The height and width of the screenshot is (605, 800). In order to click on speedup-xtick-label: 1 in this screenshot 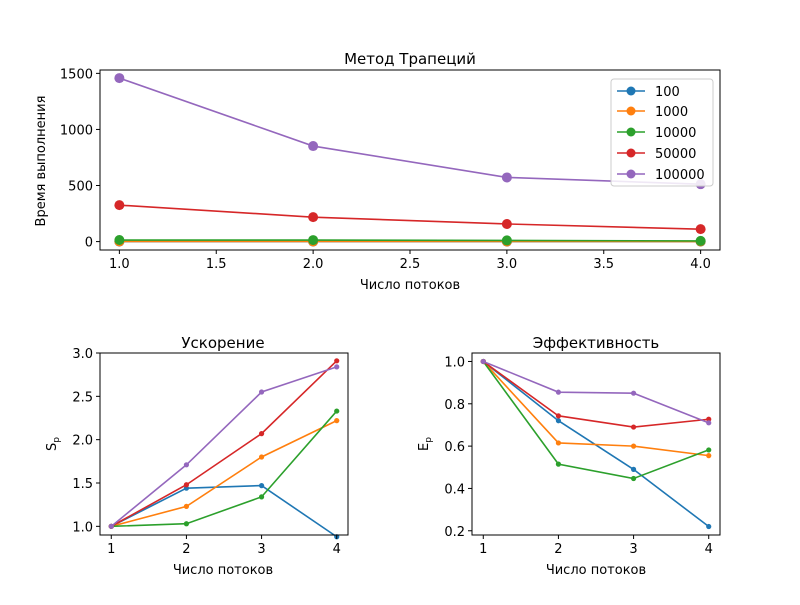, I will do `click(111, 549)`.